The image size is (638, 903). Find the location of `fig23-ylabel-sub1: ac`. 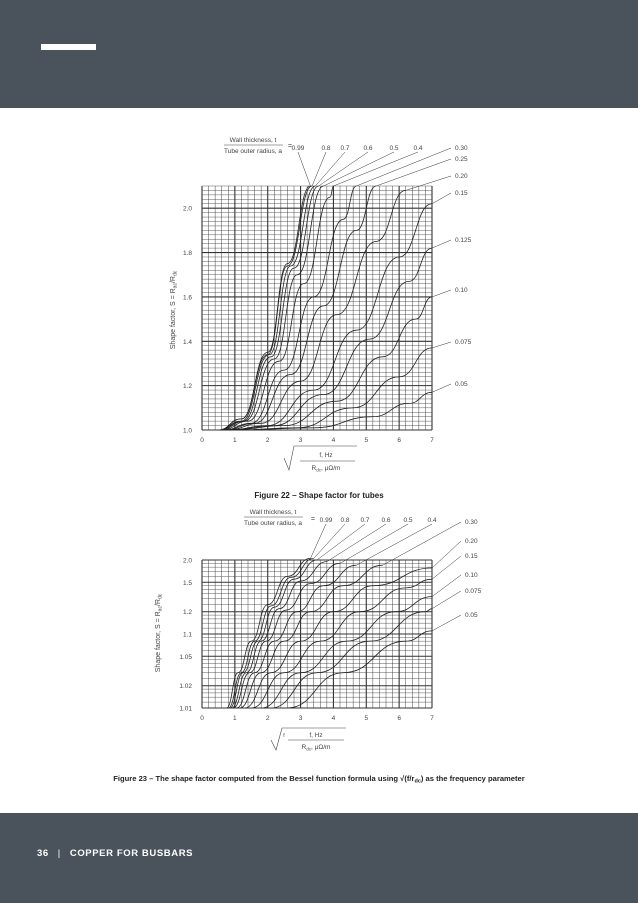

fig23-ylabel-sub1: ac is located at coordinates (161, 609).